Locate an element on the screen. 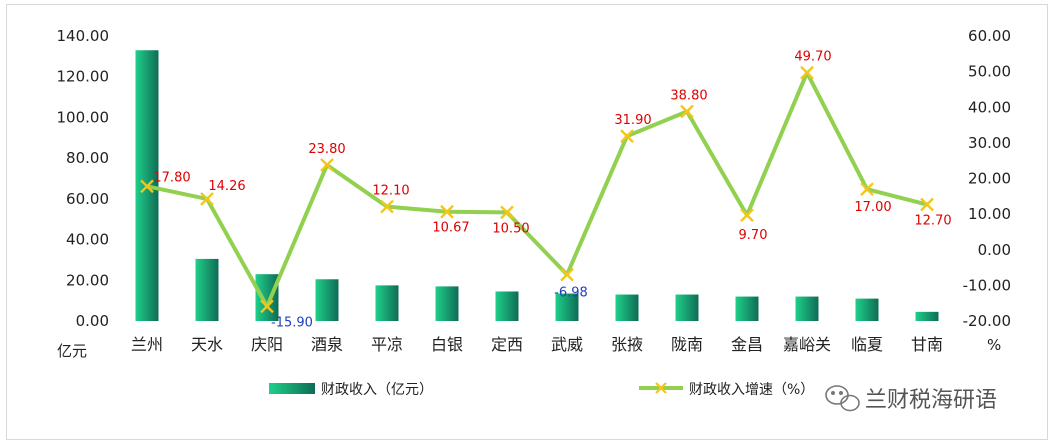 The height and width of the screenshot is (446, 1056). data-label: 14.26 is located at coordinates (226, 186).